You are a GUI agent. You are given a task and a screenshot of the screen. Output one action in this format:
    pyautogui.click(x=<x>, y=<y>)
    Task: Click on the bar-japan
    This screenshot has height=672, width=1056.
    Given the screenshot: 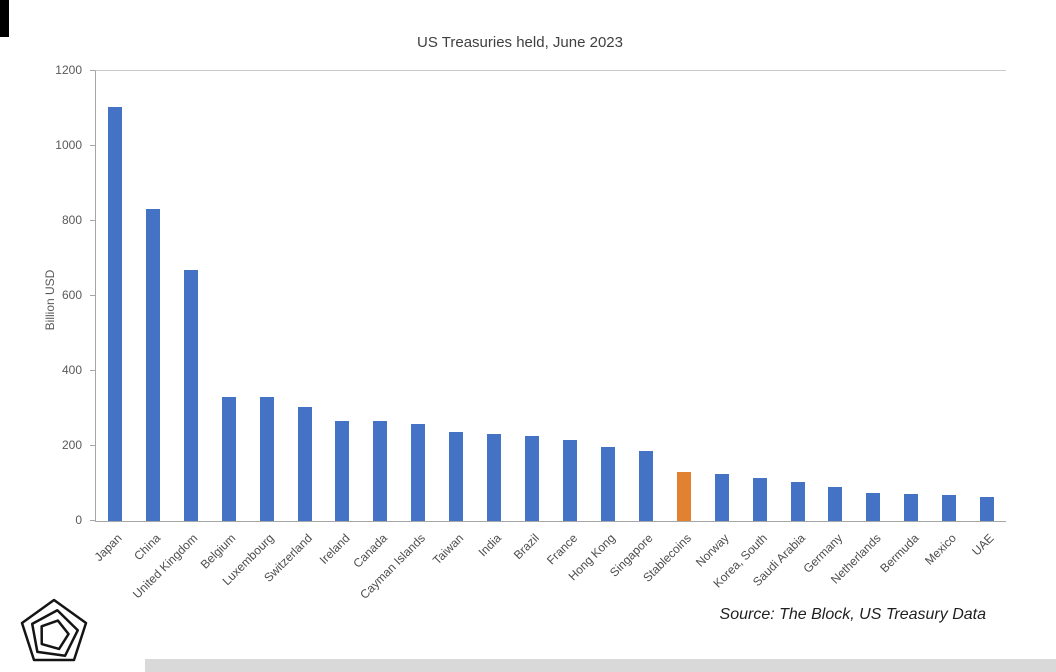 What is the action you would take?
    pyautogui.click(x=114, y=313)
    